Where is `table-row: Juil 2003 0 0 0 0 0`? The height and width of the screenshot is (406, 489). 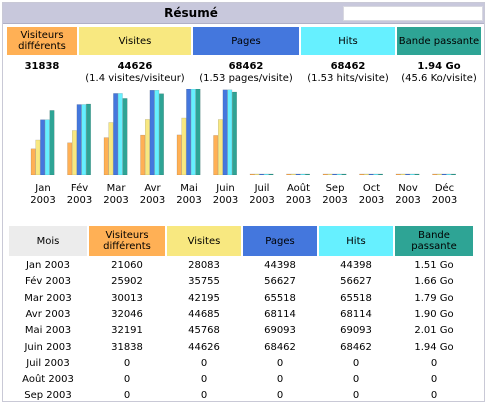 table-row: Juil 2003 0 0 0 0 0 is located at coordinates (241, 364).